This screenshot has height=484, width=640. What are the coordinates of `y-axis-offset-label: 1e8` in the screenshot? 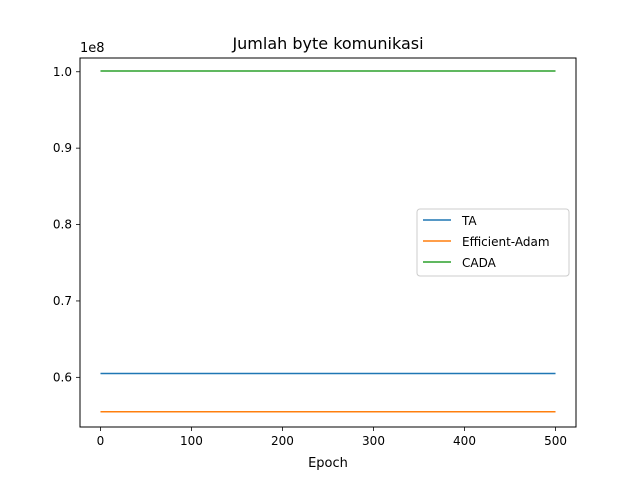 It's located at (92, 48).